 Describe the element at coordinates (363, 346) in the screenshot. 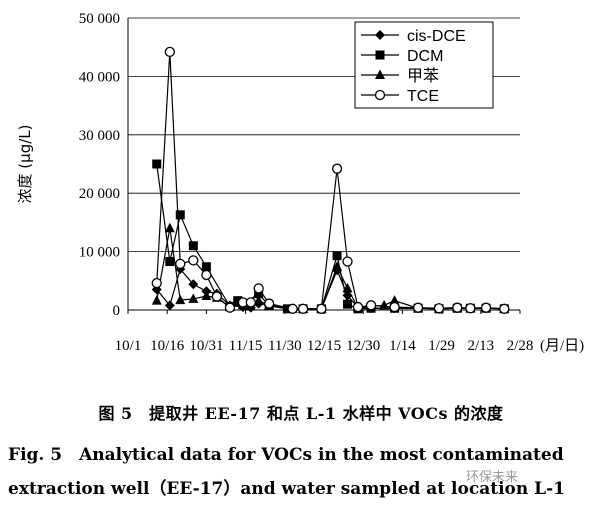

I see `x-tick-label: 12/30` at that location.